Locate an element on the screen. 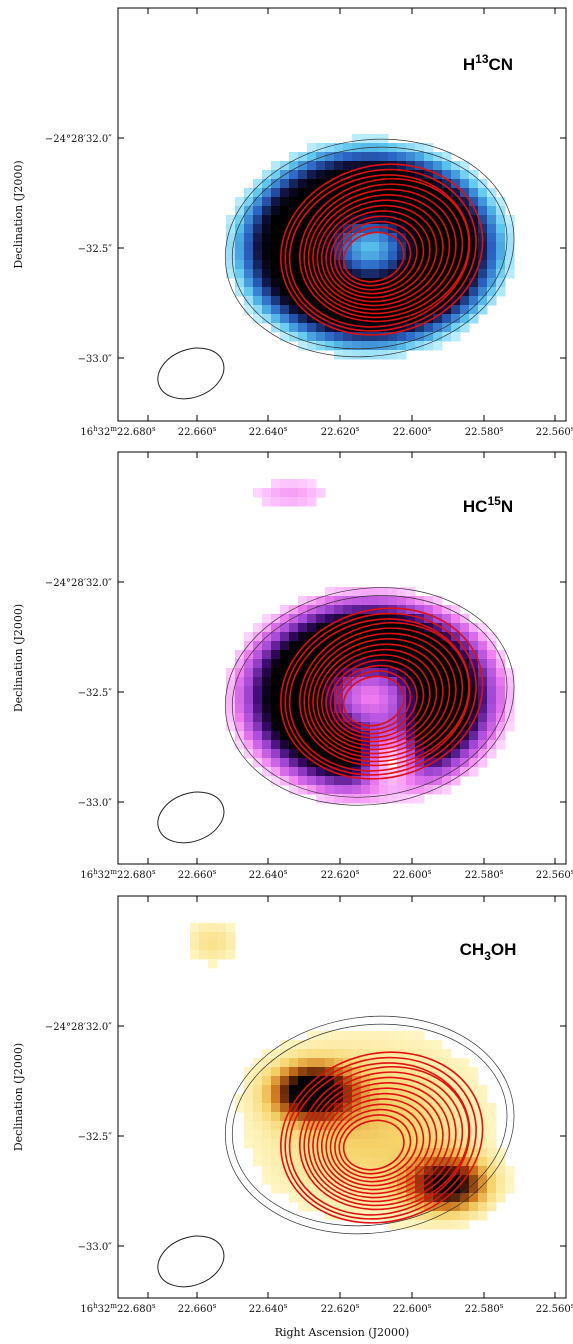  x-tick-label: 22.580s is located at coordinates (484, 1308).